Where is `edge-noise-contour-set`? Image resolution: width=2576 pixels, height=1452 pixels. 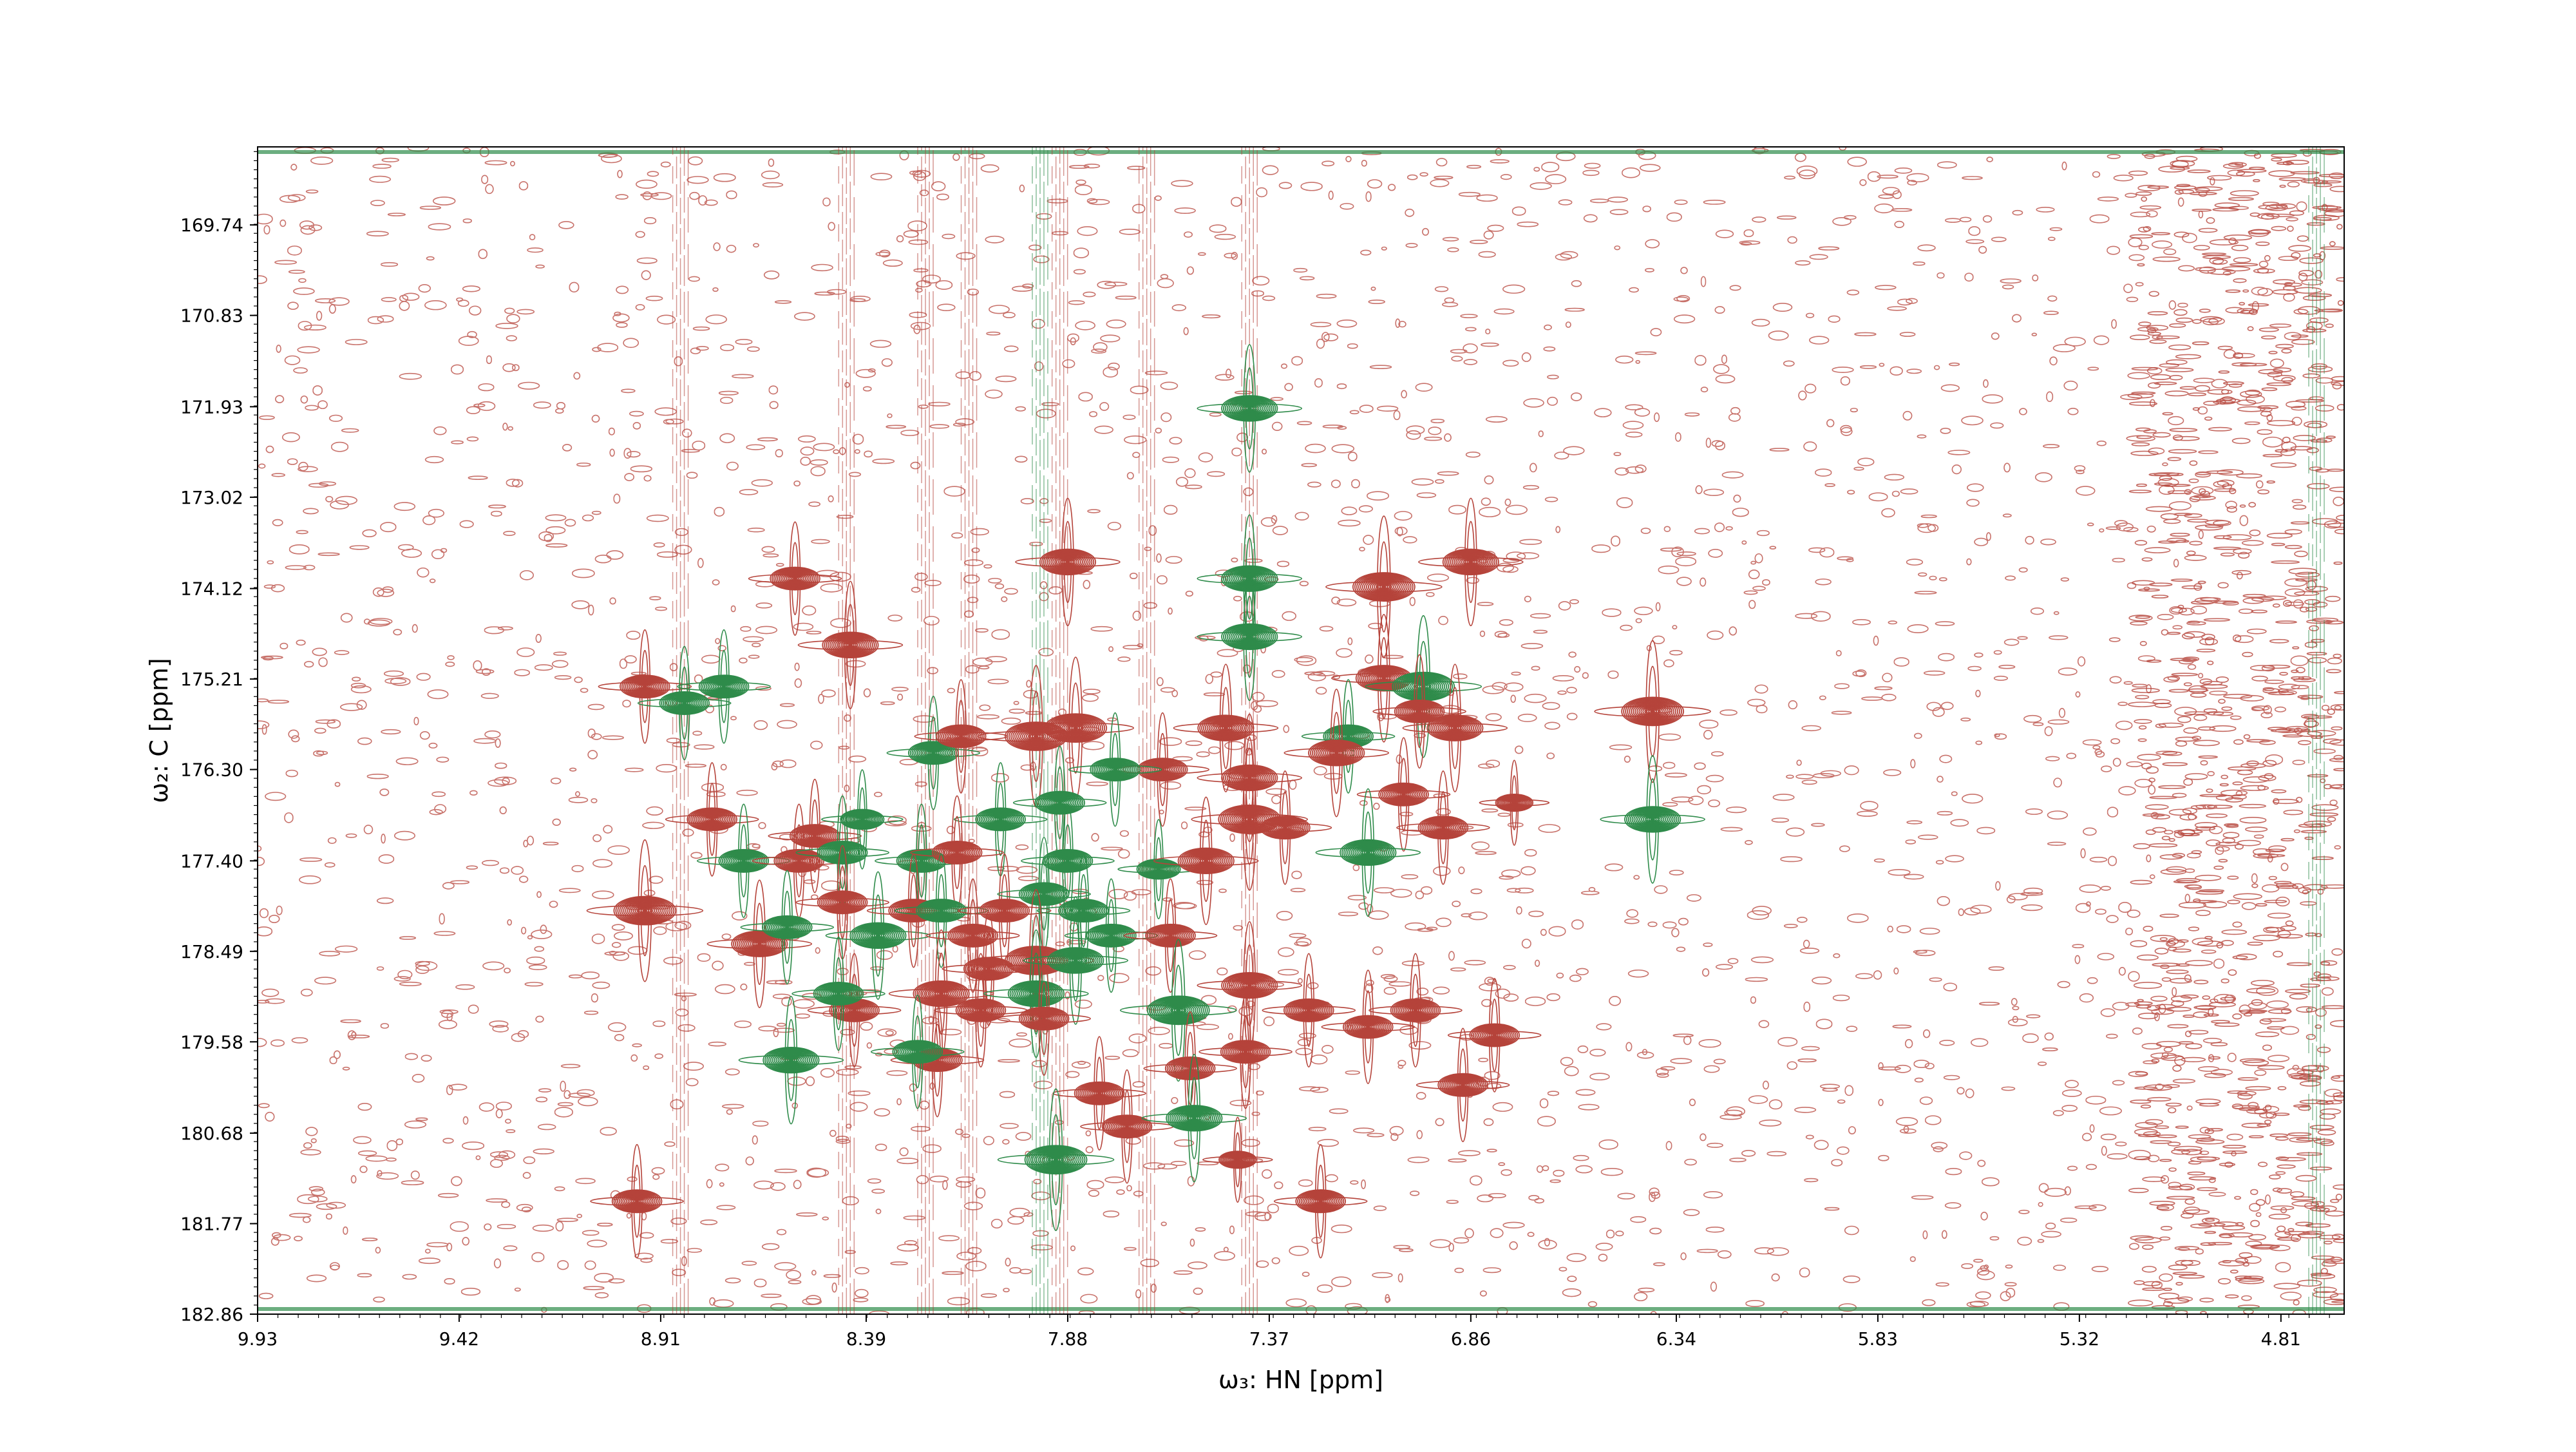
edge-noise-contour-set is located at coordinates (2235, 730).